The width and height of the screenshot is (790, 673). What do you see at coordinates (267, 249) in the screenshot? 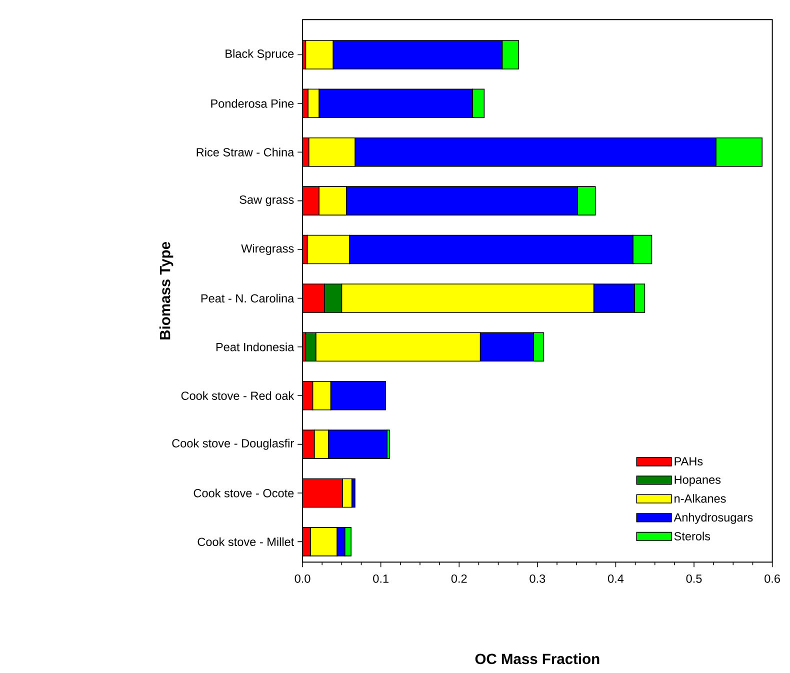
I see `y-tick-label: Wiregrass` at bounding box center [267, 249].